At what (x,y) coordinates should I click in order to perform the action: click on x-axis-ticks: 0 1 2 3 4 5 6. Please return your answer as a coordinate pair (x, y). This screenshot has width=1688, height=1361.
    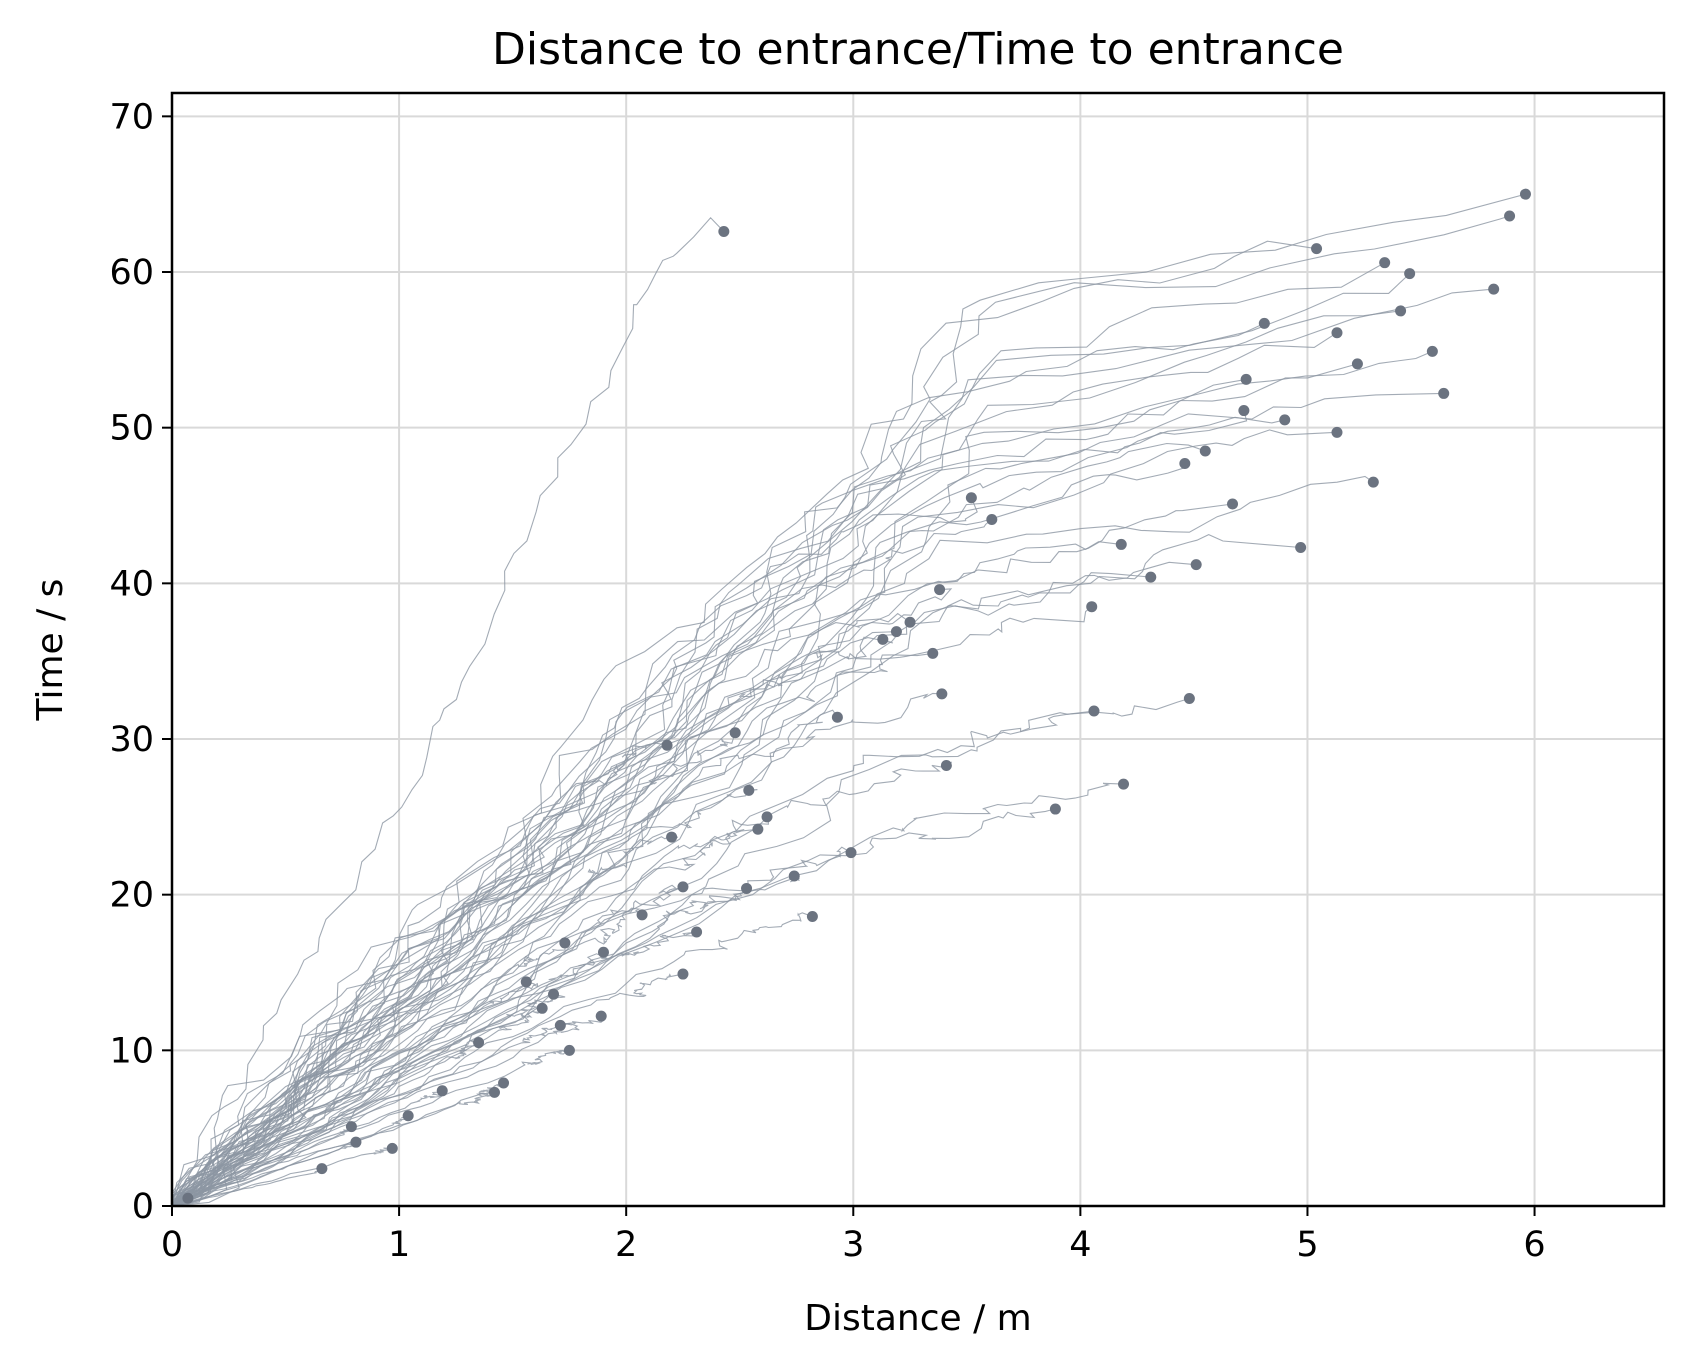
    Looking at the image, I should click on (853, 1235).